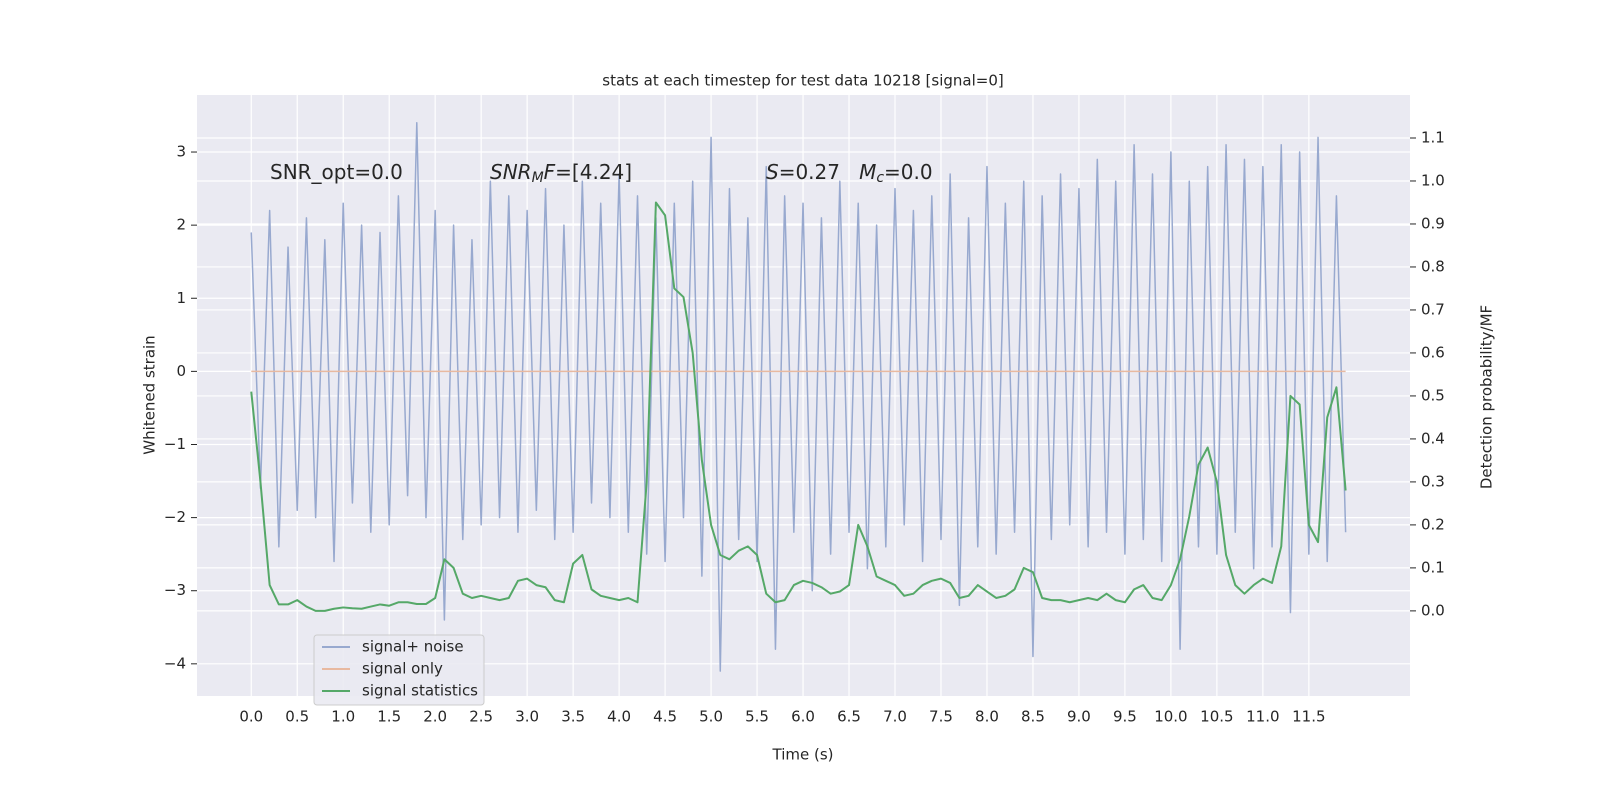  Describe the element at coordinates (1433, 180) in the screenshot. I see `y2-tick-label: 1.0` at that location.